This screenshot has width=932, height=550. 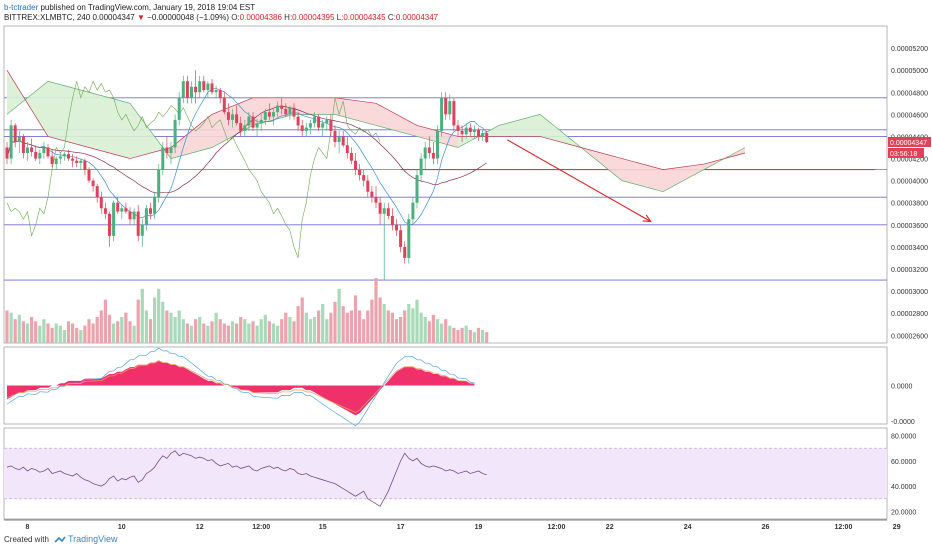 I want to click on time-axis-label: 24, so click(x=688, y=527).